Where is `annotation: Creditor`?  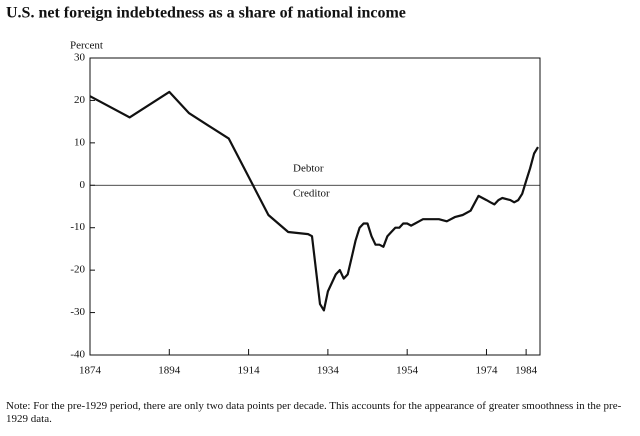
annotation: Creditor is located at coordinates (311, 194).